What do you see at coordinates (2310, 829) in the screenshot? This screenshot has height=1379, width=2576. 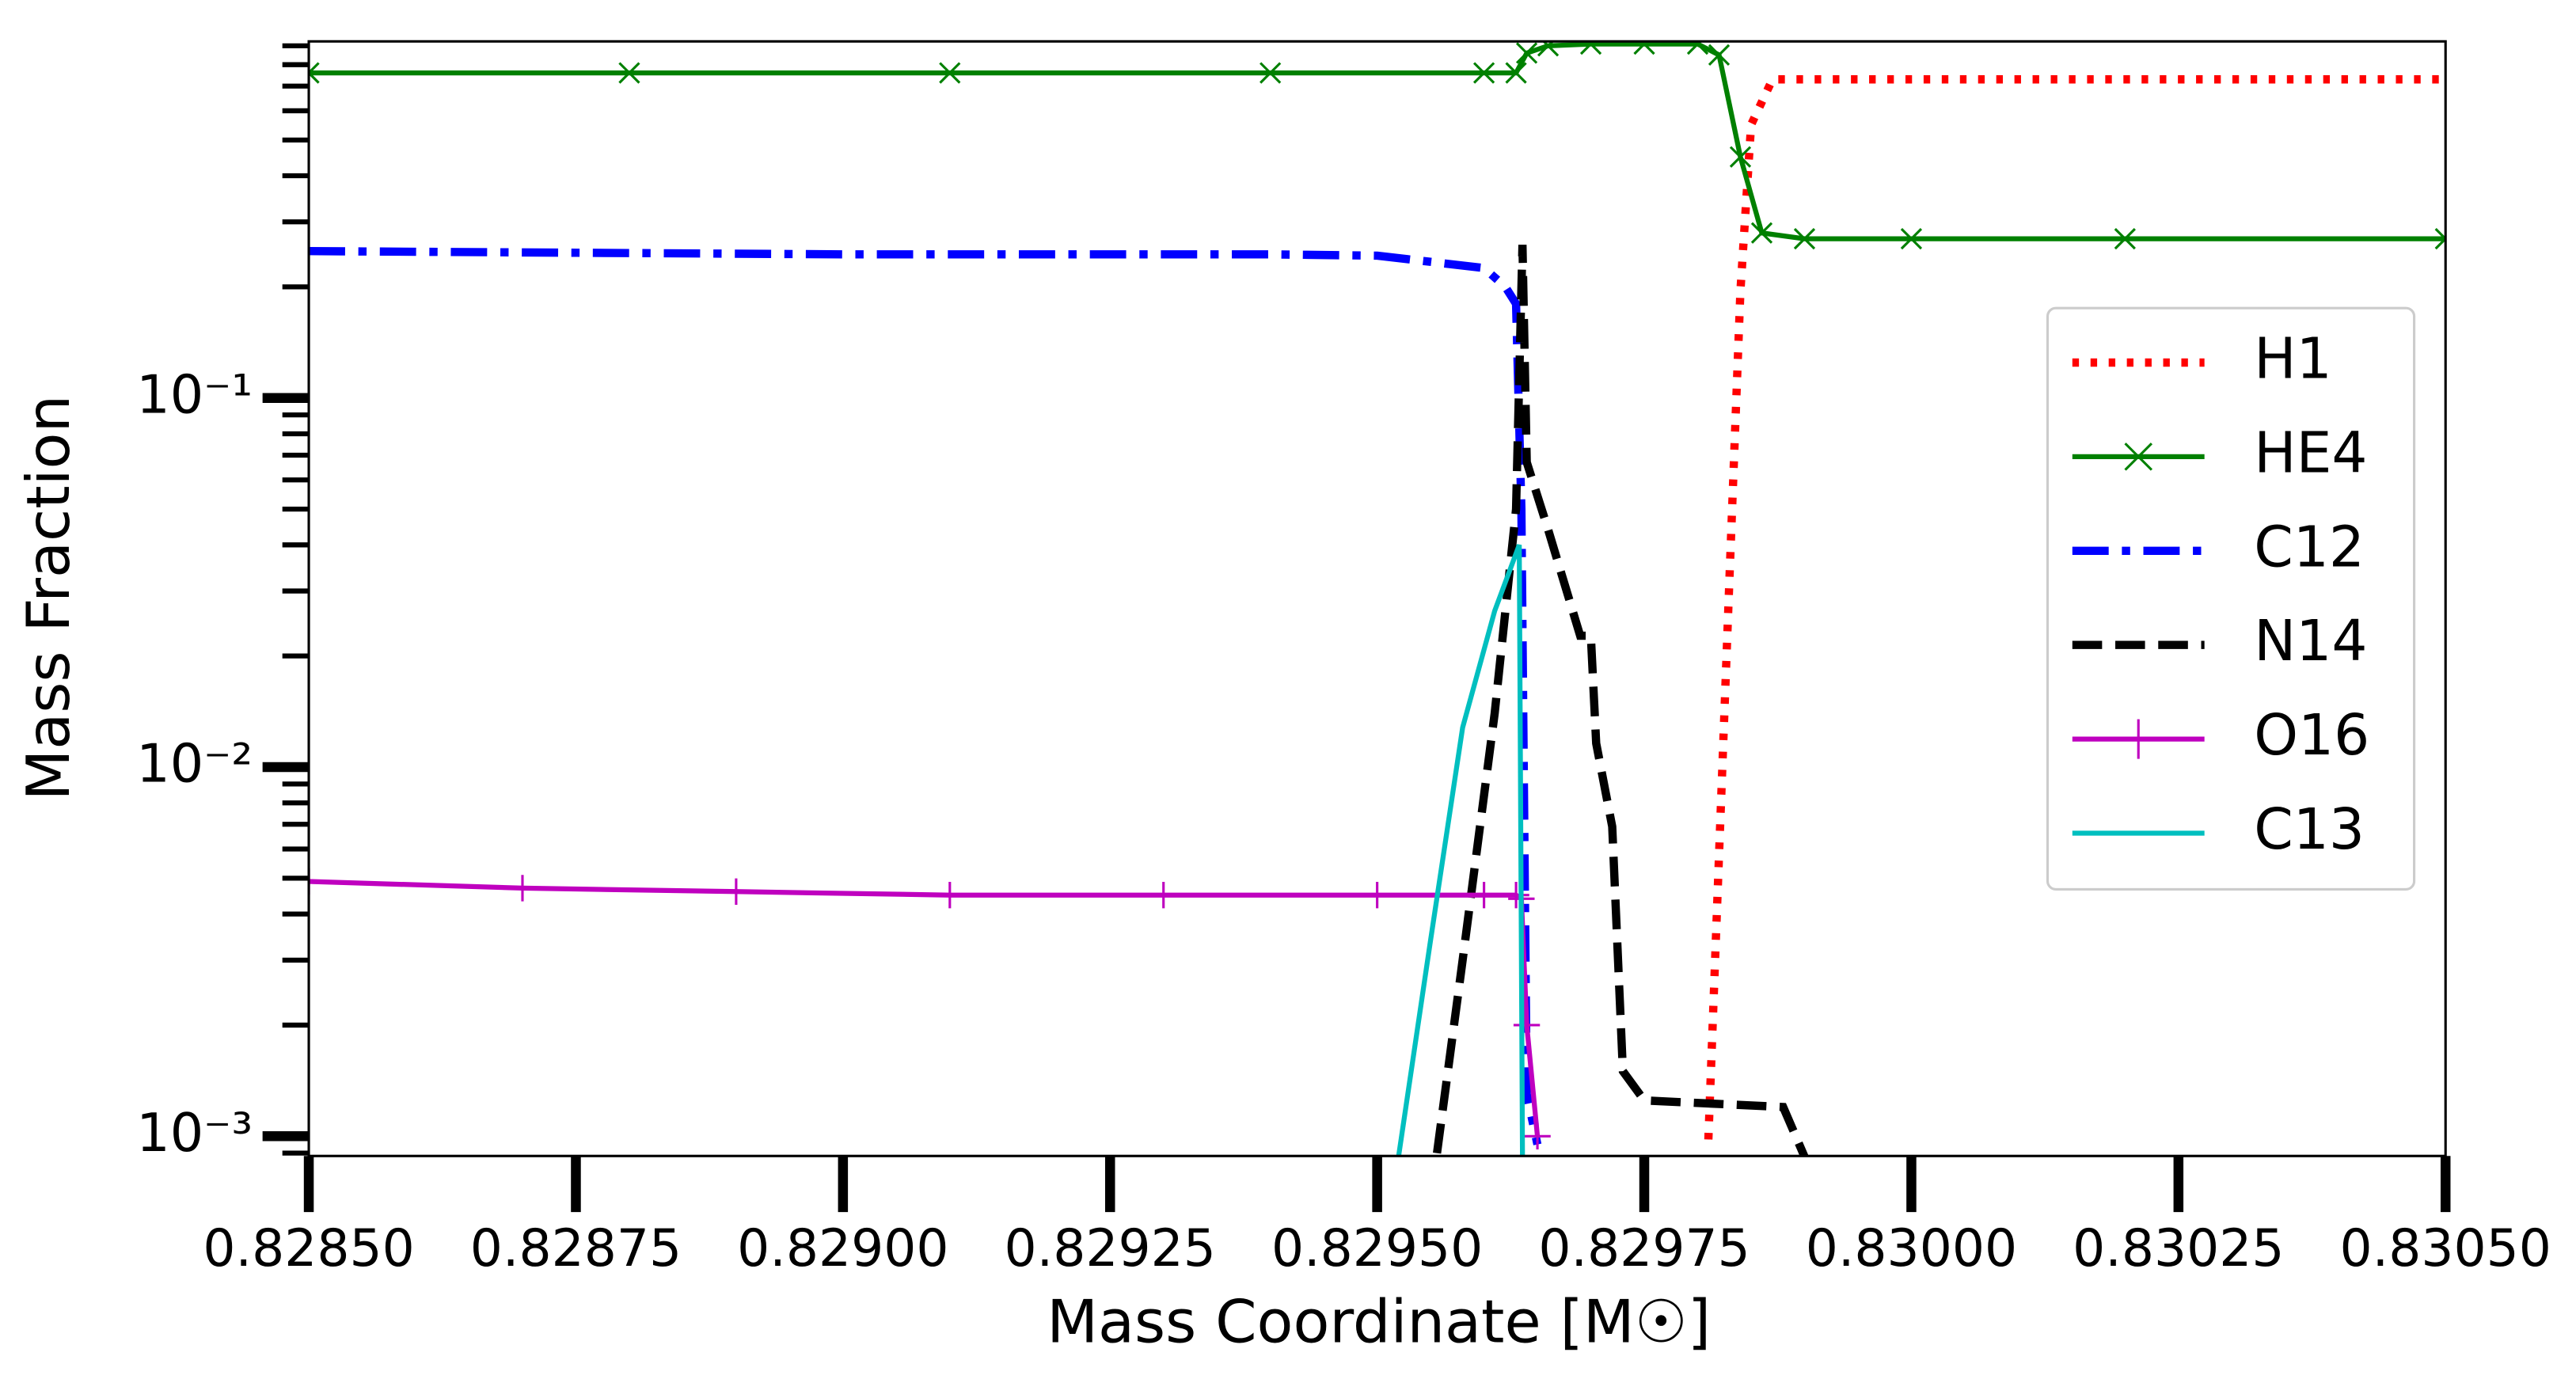 I see `legend-label: C13` at bounding box center [2310, 829].